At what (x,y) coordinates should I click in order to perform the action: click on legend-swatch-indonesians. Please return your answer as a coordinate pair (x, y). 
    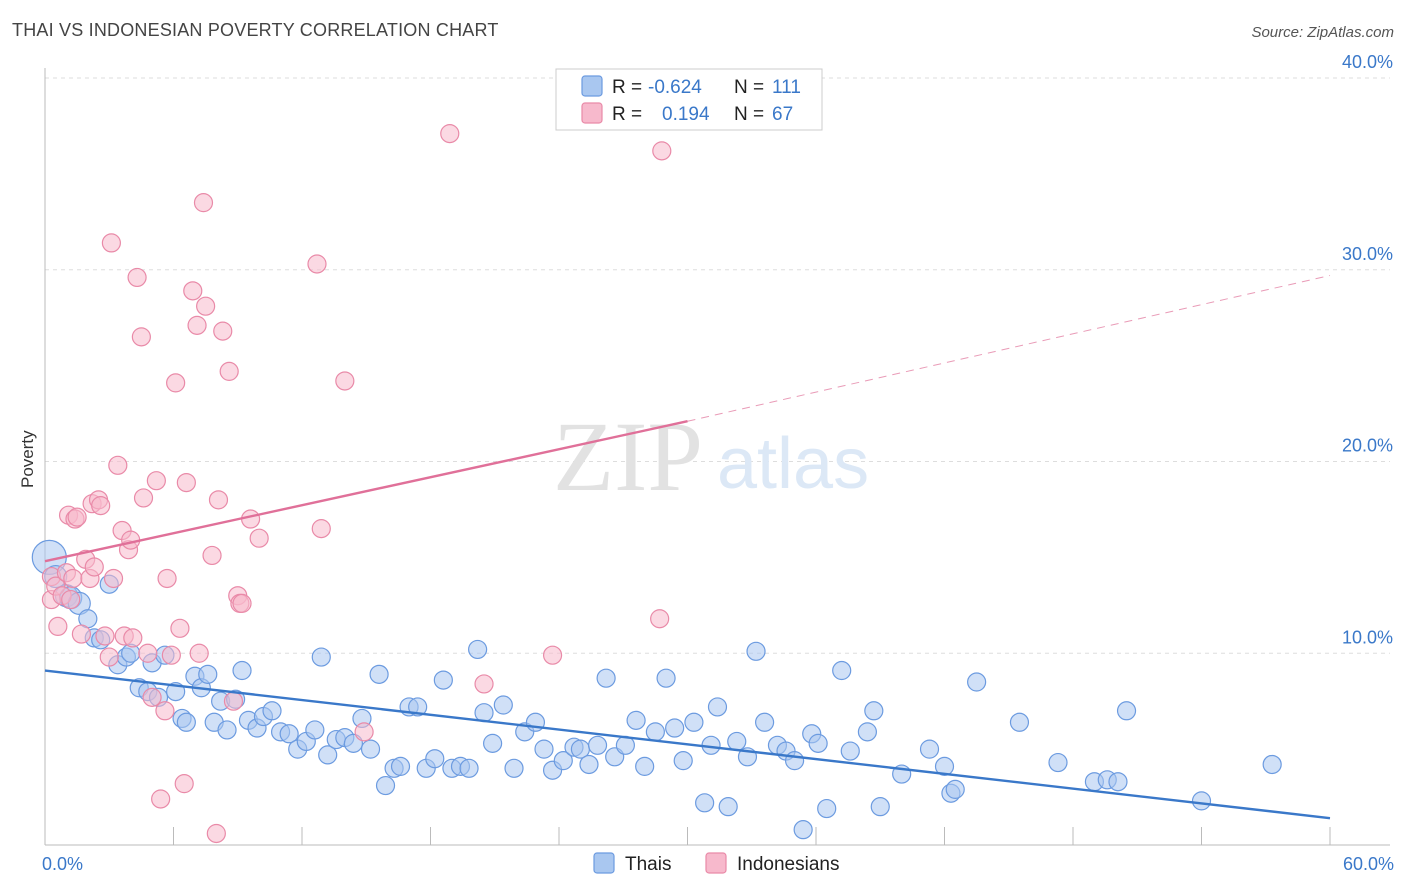
    Looking at the image, I should click on (716, 863).